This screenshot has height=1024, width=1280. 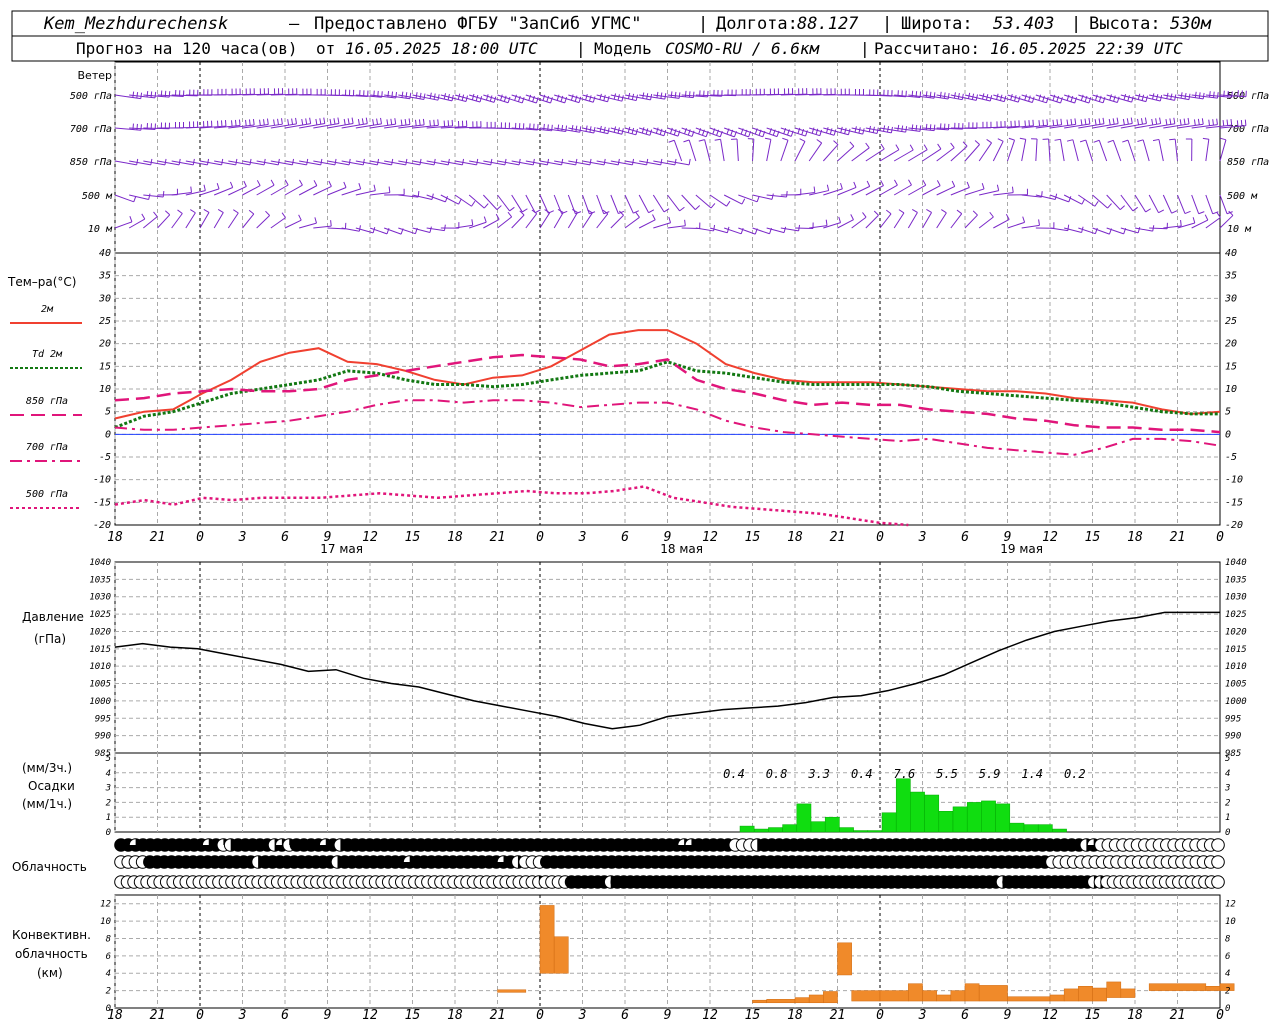 What do you see at coordinates (1227, 939) in the screenshot?
I see `convective-y-tick-right: 8` at bounding box center [1227, 939].